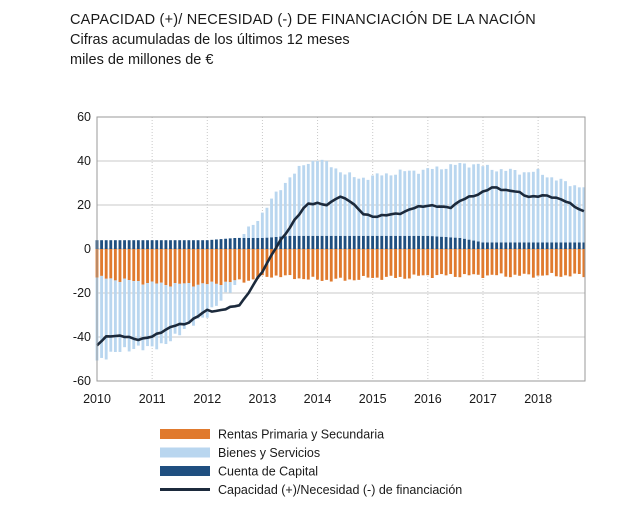 Image resolution: width=620 pixels, height=508 pixels. What do you see at coordinates (152, 399) in the screenshot?
I see `x-tick-label: 2011` at bounding box center [152, 399].